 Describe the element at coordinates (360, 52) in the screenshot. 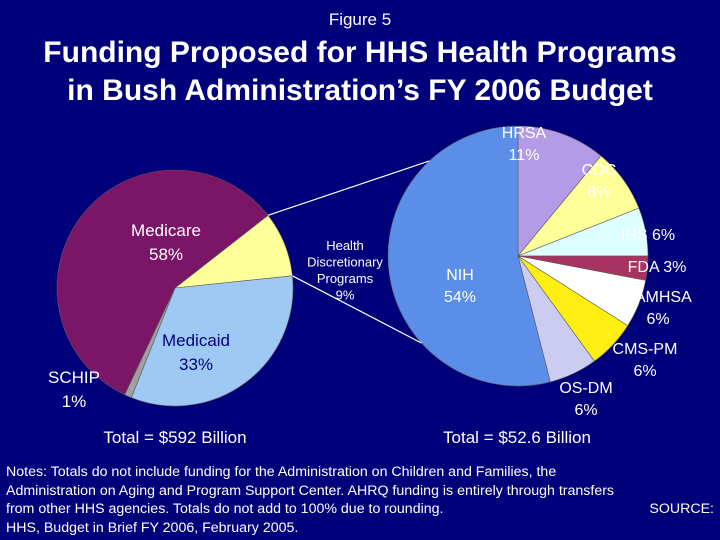

I see `chart-title-line-1: Funding Proposed for HHS Health Programs` at that location.